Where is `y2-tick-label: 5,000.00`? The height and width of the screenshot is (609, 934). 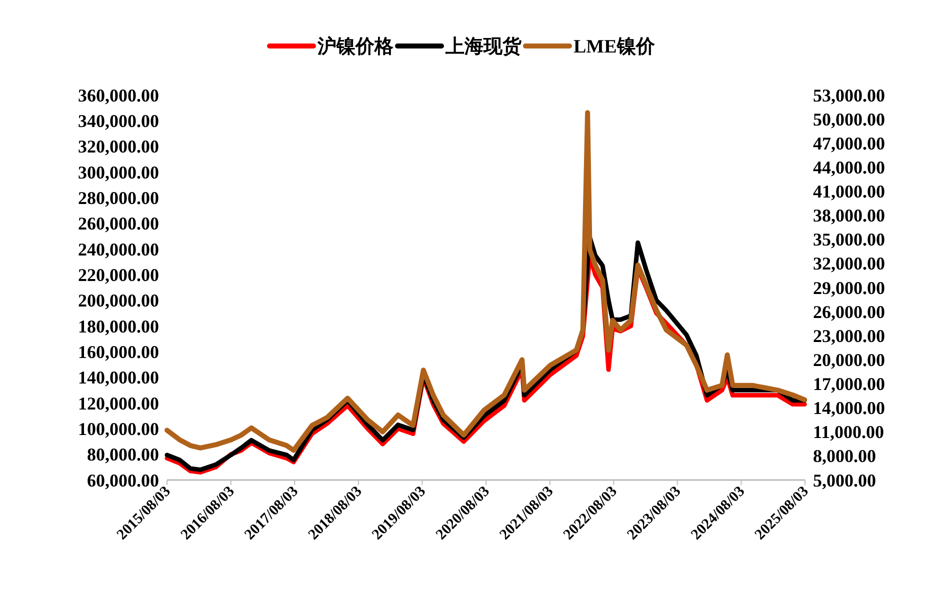
y2-tick-label: 5,000.00 is located at coordinates (844, 480).